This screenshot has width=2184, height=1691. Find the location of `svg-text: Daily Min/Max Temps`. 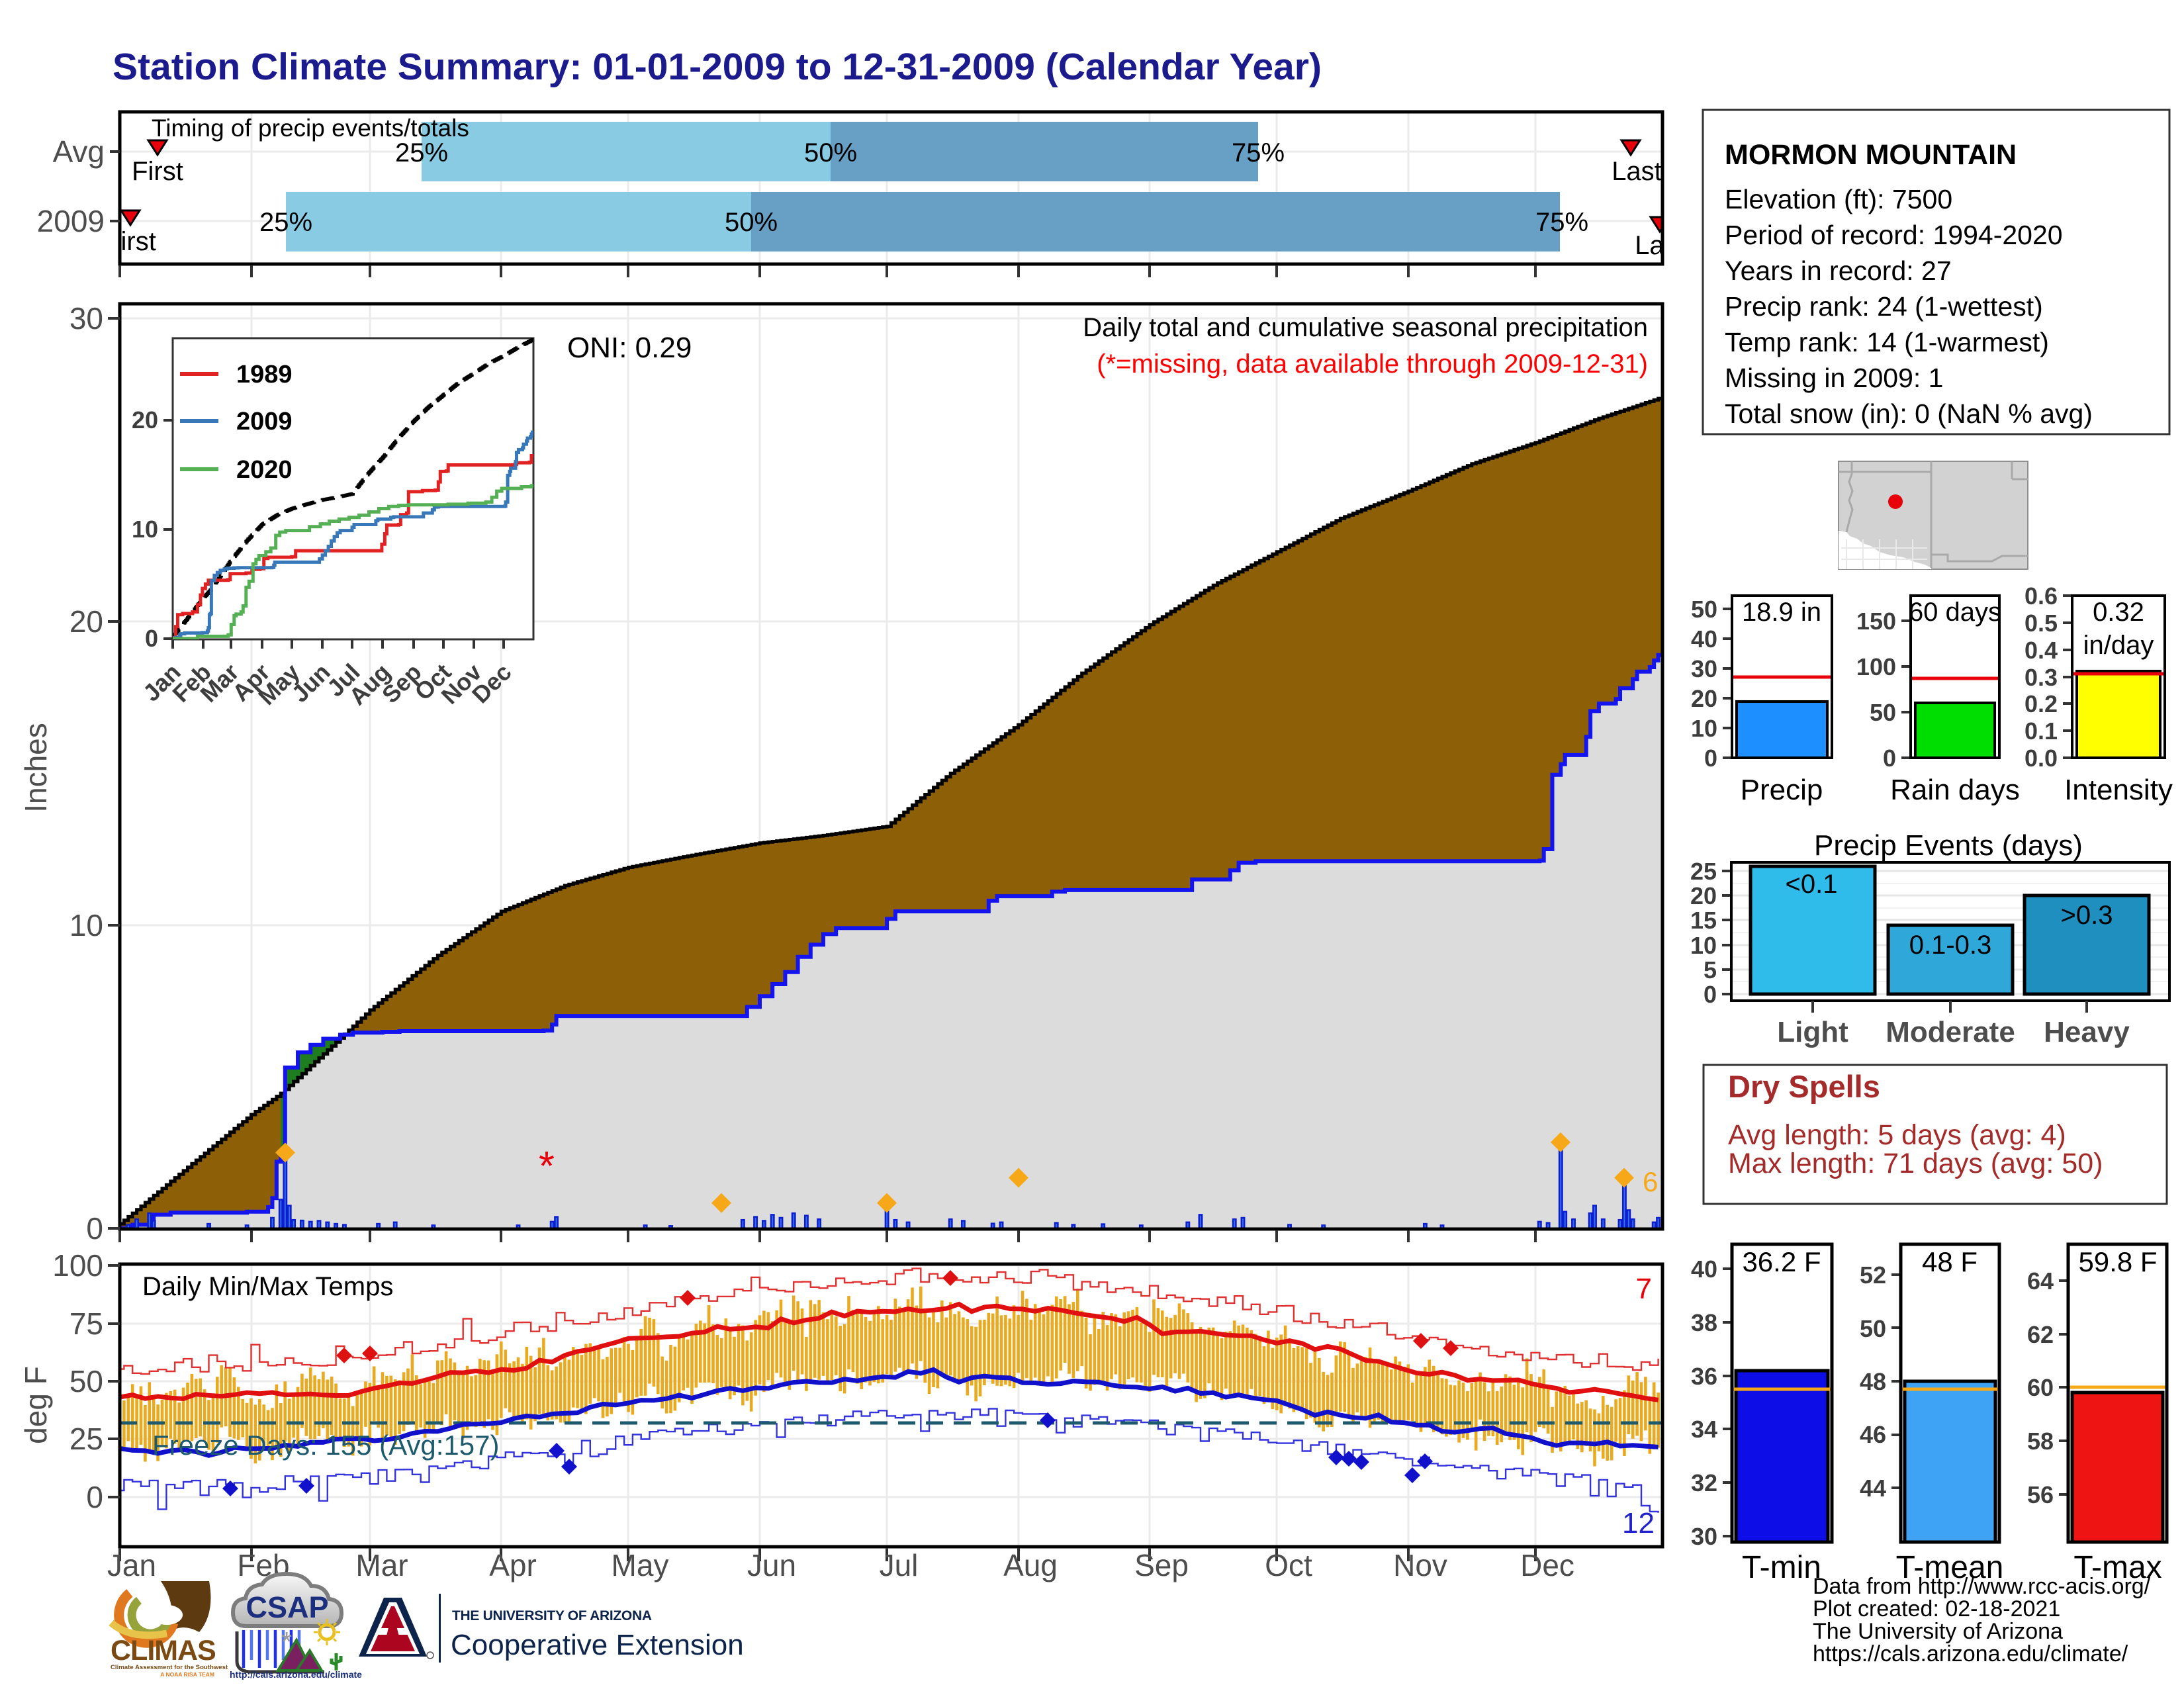

svg-text: Daily Min/Max Temps is located at coordinates (267, 1287).